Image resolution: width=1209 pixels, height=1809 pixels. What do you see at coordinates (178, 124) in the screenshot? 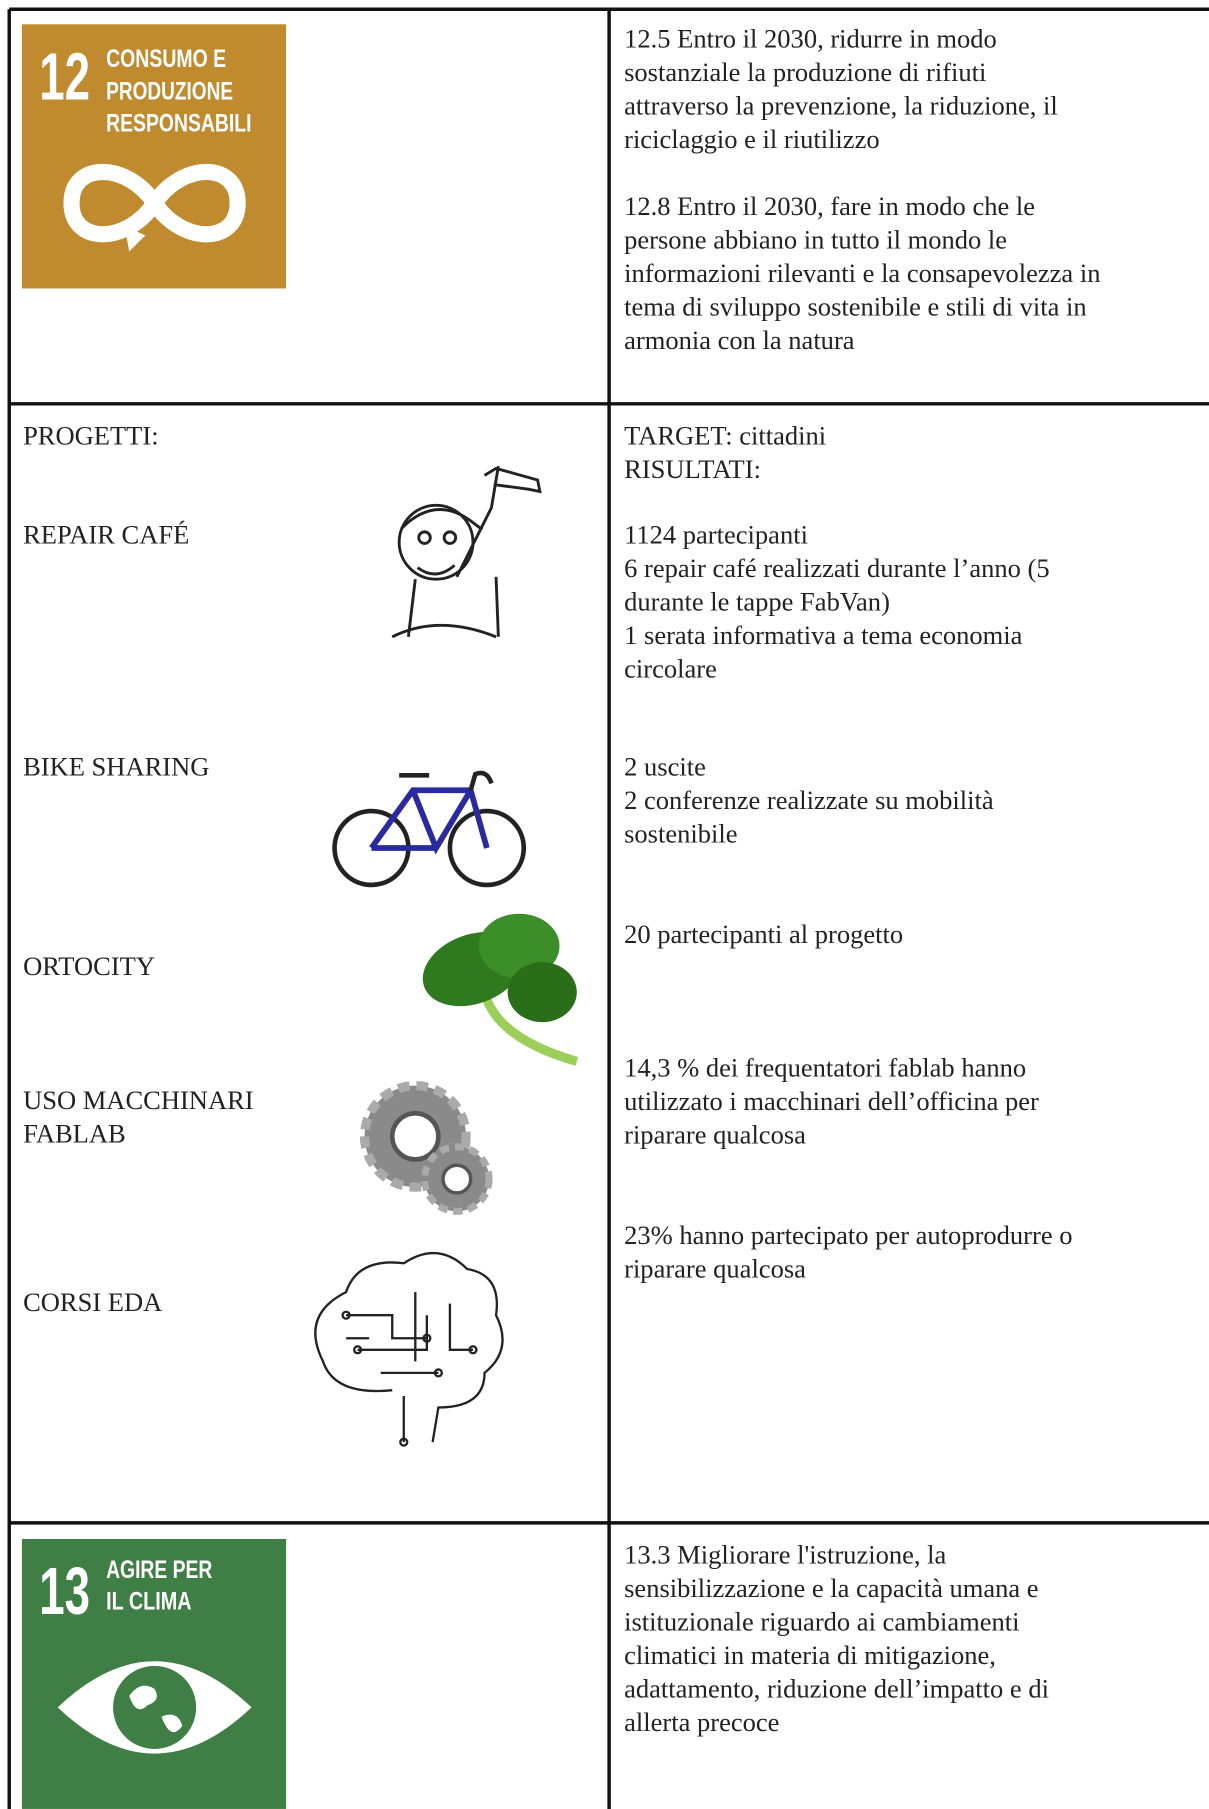
I see `sdg-title: RESPONSABILI` at bounding box center [178, 124].